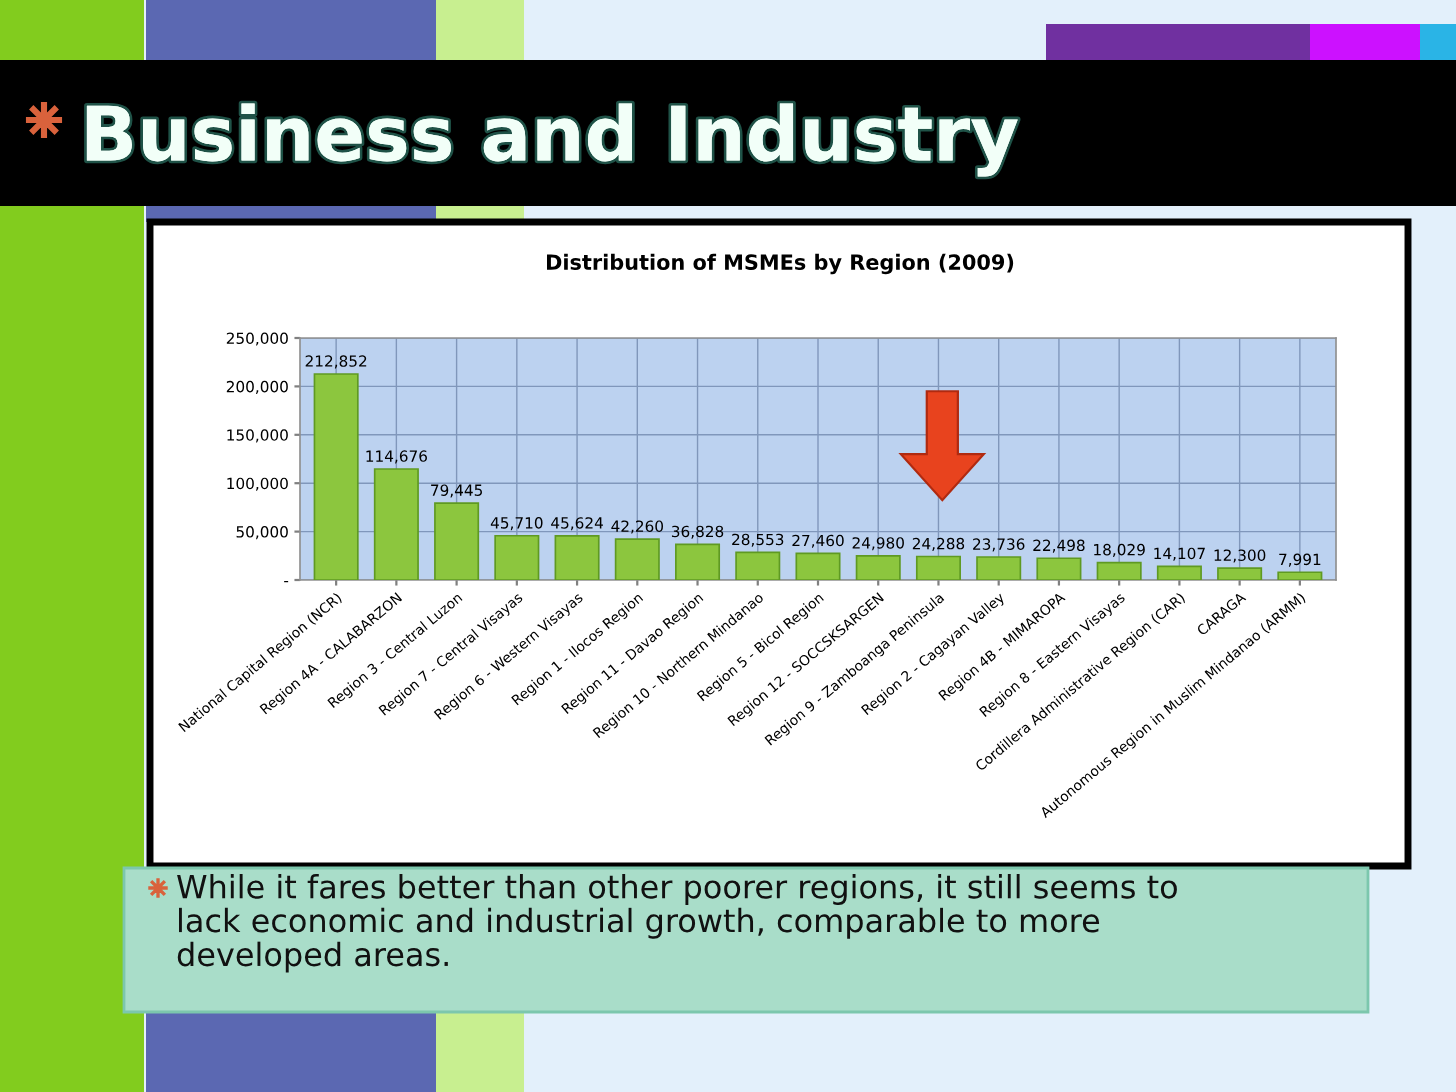 Image resolution: width=1456 pixels, height=1092 pixels. What do you see at coordinates (677, 923) in the screenshot?
I see `text: While it fares better than other poorer regions, it still seems to lack economic and industrial growth, comparable to more developed areas.` at bounding box center [677, 923].